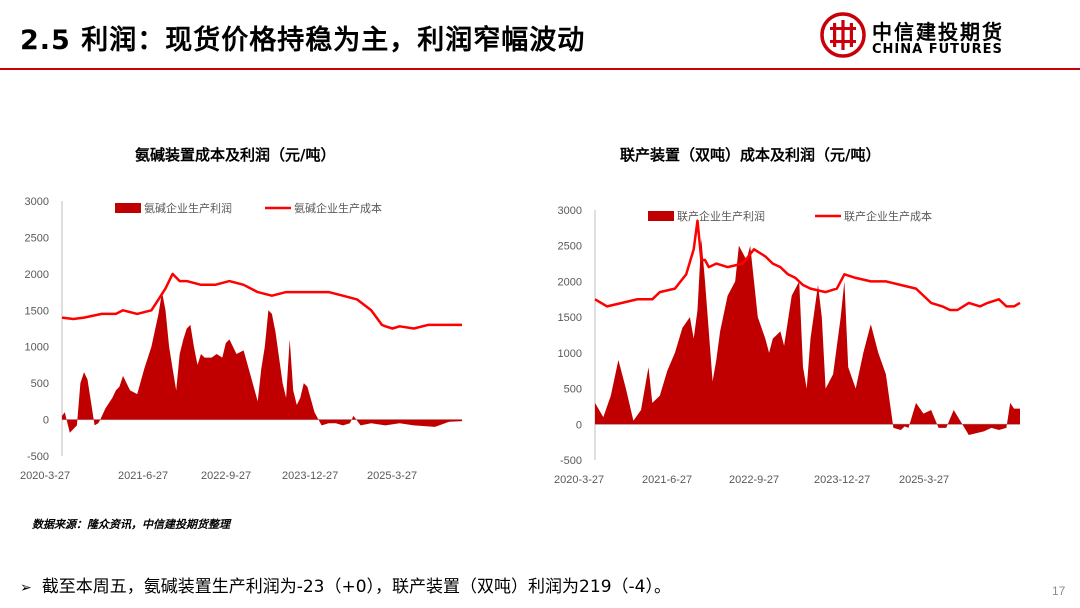 The height and width of the screenshot is (608, 1080). What do you see at coordinates (131, 524) in the screenshot?
I see `data-source-note: 数据来源：隆众资讯，中信建投期货整理` at bounding box center [131, 524].